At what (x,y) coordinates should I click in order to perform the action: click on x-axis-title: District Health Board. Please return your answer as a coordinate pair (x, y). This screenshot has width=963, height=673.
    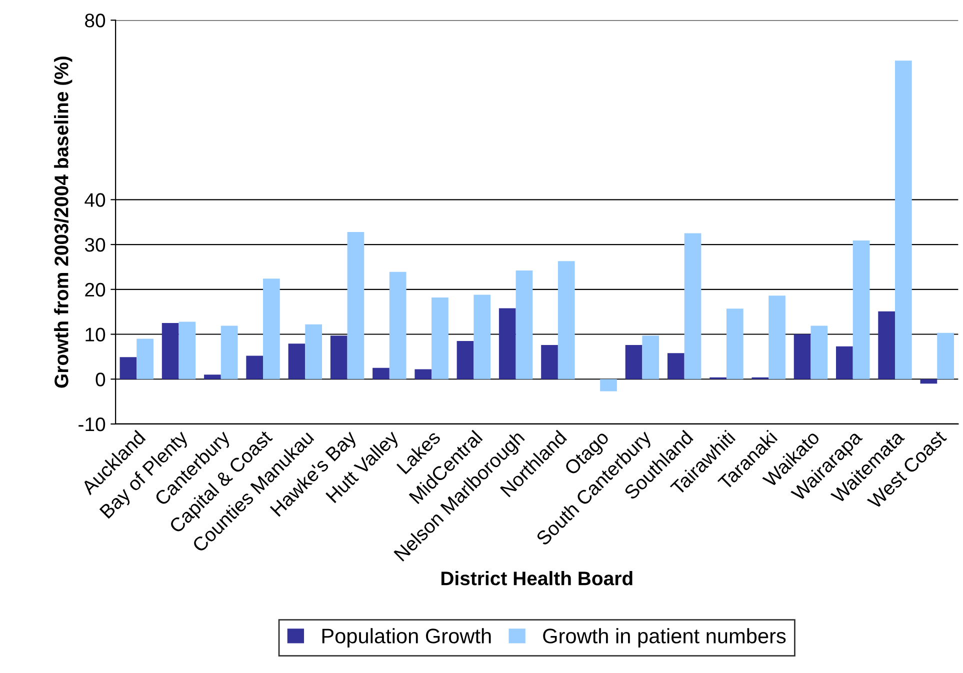
    Looking at the image, I should click on (536, 578).